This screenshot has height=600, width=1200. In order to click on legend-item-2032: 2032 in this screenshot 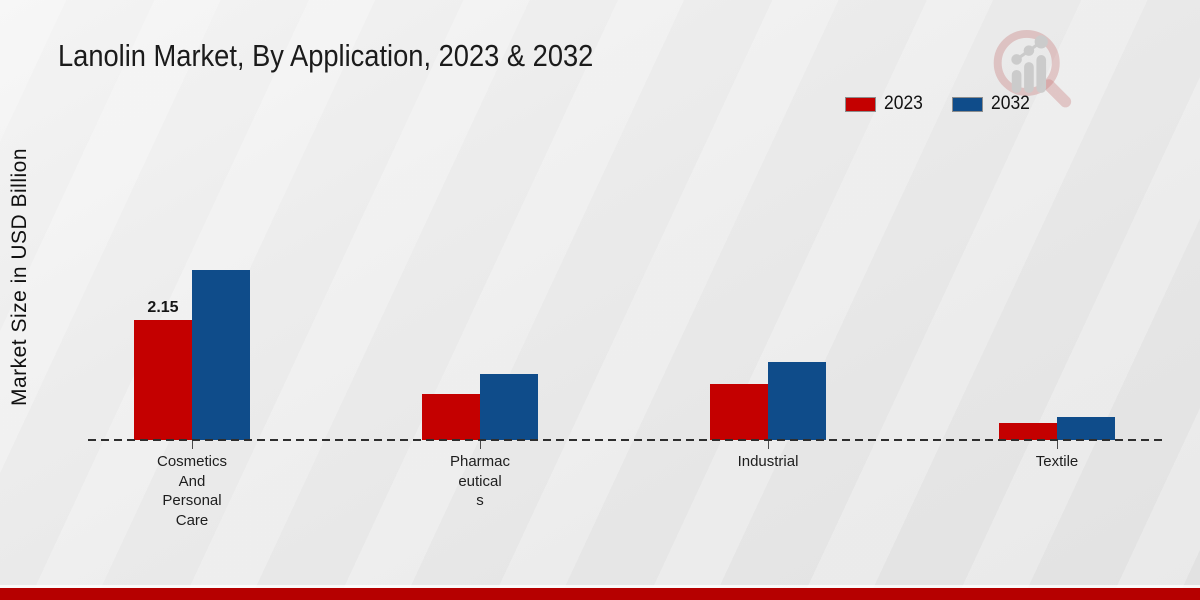, I will do `click(992, 104)`.